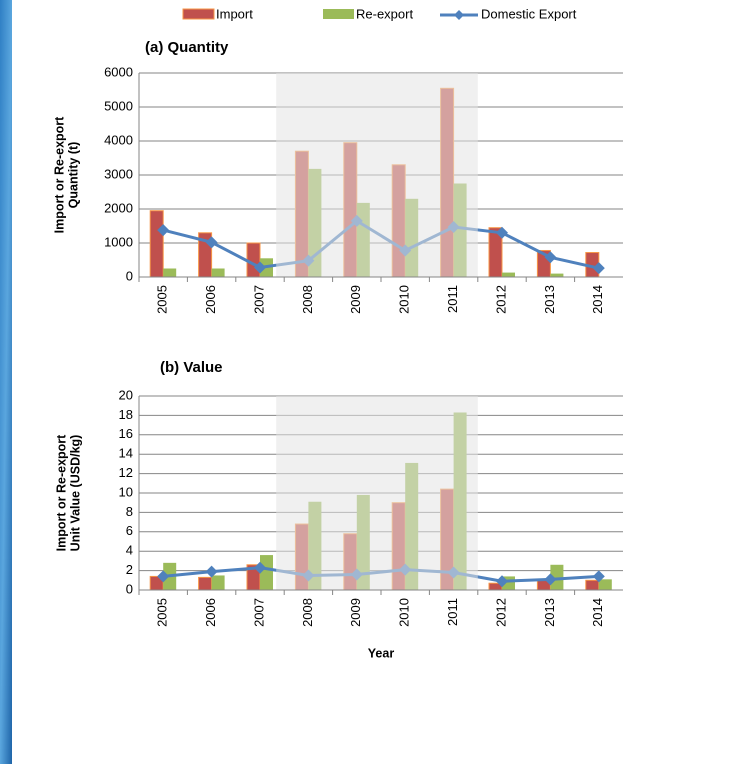 This screenshot has width=747, height=764. Describe the element at coordinates (118, 207) in the screenshot. I see `y-tick-label: 2000` at that location.